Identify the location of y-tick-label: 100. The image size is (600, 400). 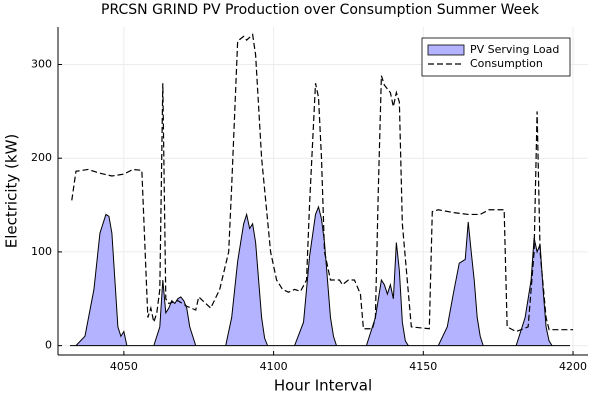
(41, 251).